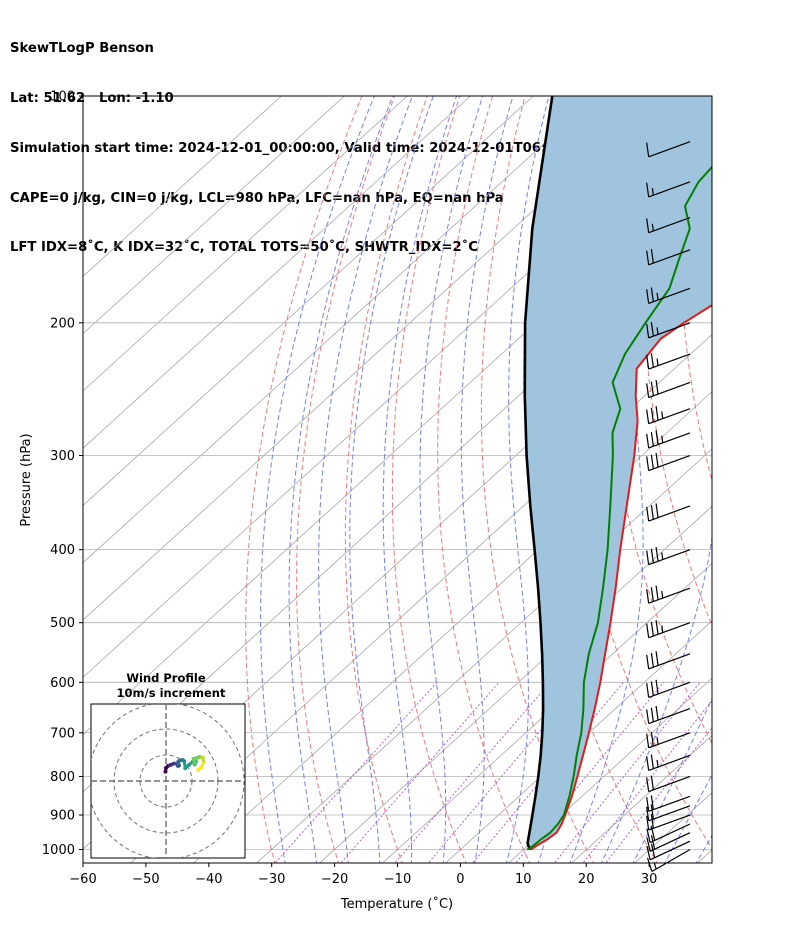 The image size is (794, 937). What do you see at coordinates (168, 781) in the screenshot?
I see `hodograph-rings` at bounding box center [168, 781].